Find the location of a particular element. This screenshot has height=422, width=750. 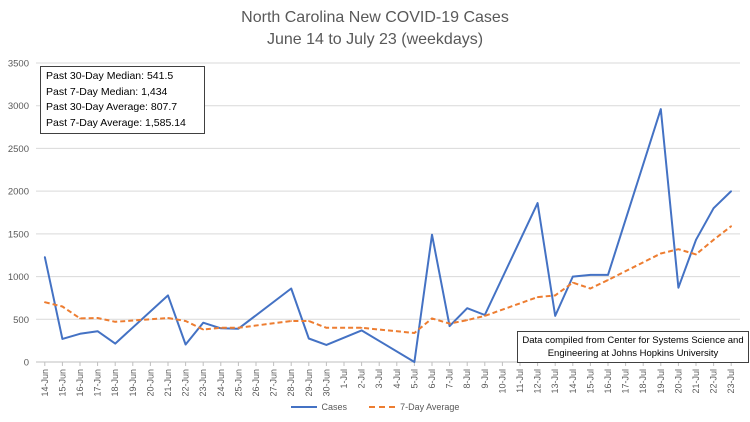

legend-item-cases: Cases is located at coordinates (318, 407).